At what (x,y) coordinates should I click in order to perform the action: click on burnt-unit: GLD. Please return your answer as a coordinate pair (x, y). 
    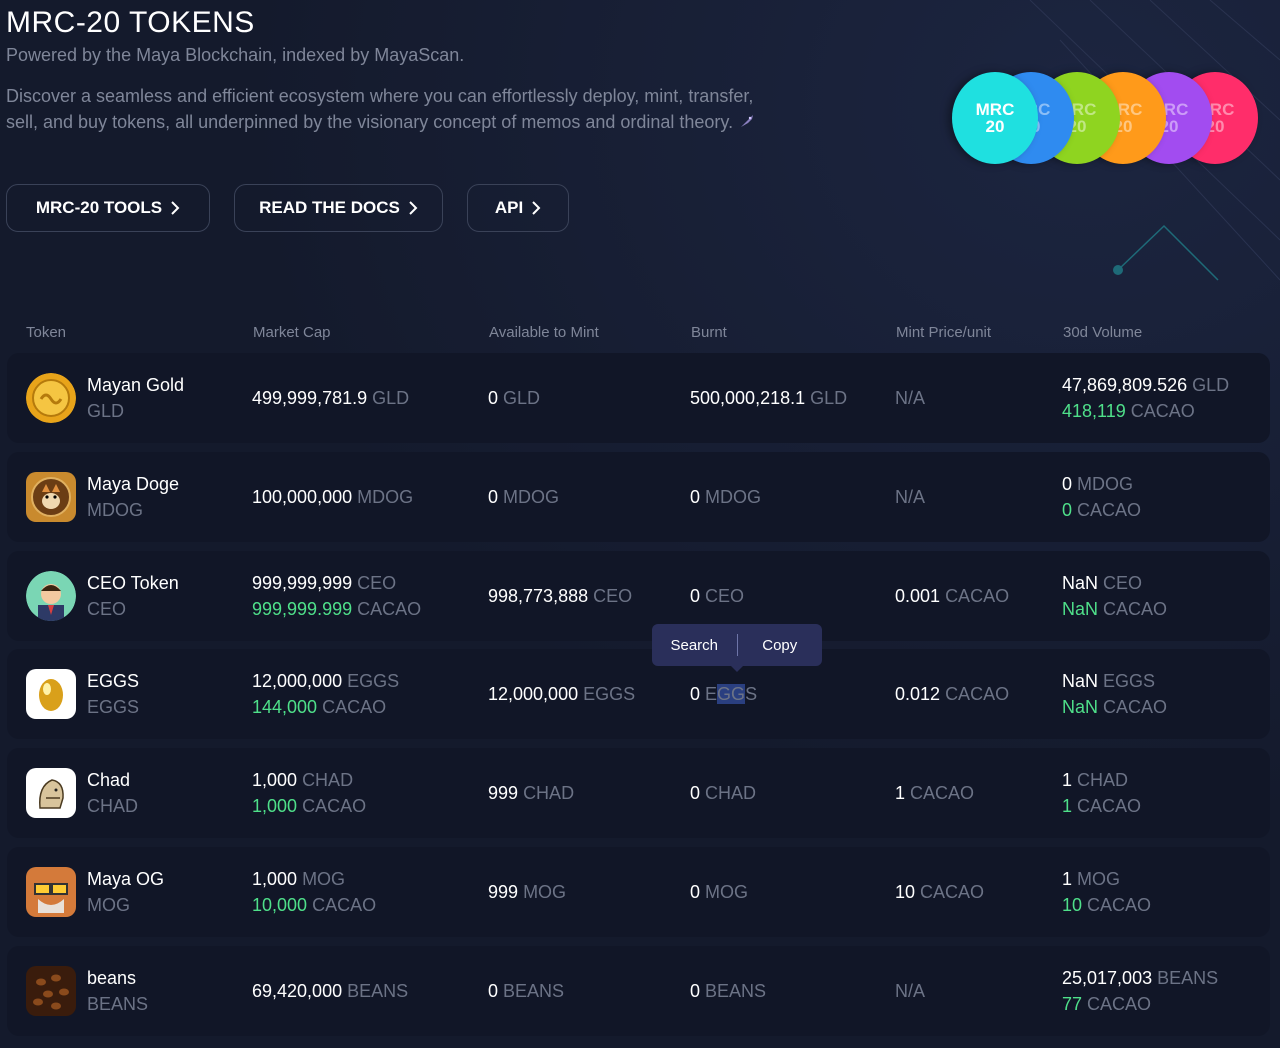
    Looking at the image, I should click on (829, 398).